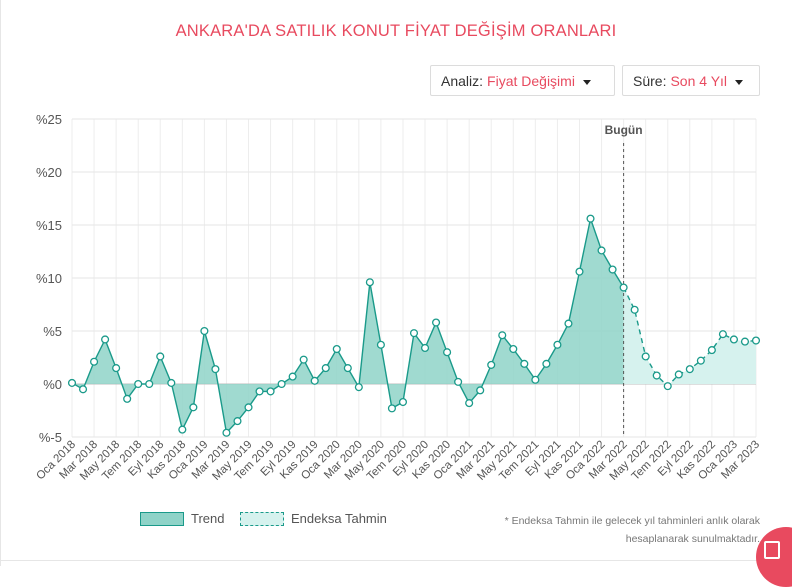 The height and width of the screenshot is (587, 792). Describe the element at coordinates (396, 560) in the screenshot. I see `page-bottom-rule` at that location.